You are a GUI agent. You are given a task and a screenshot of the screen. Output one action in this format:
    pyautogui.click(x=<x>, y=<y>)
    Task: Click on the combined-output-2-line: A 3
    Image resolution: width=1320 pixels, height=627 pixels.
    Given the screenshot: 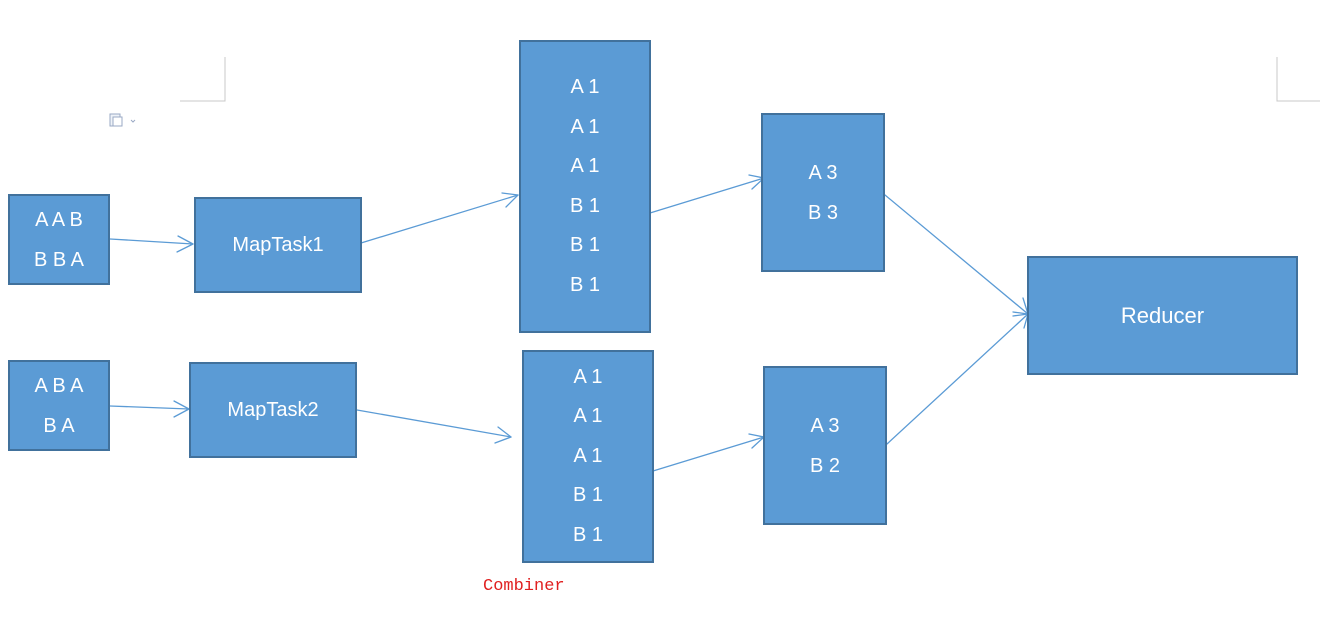 What is the action you would take?
    pyautogui.click(x=825, y=425)
    